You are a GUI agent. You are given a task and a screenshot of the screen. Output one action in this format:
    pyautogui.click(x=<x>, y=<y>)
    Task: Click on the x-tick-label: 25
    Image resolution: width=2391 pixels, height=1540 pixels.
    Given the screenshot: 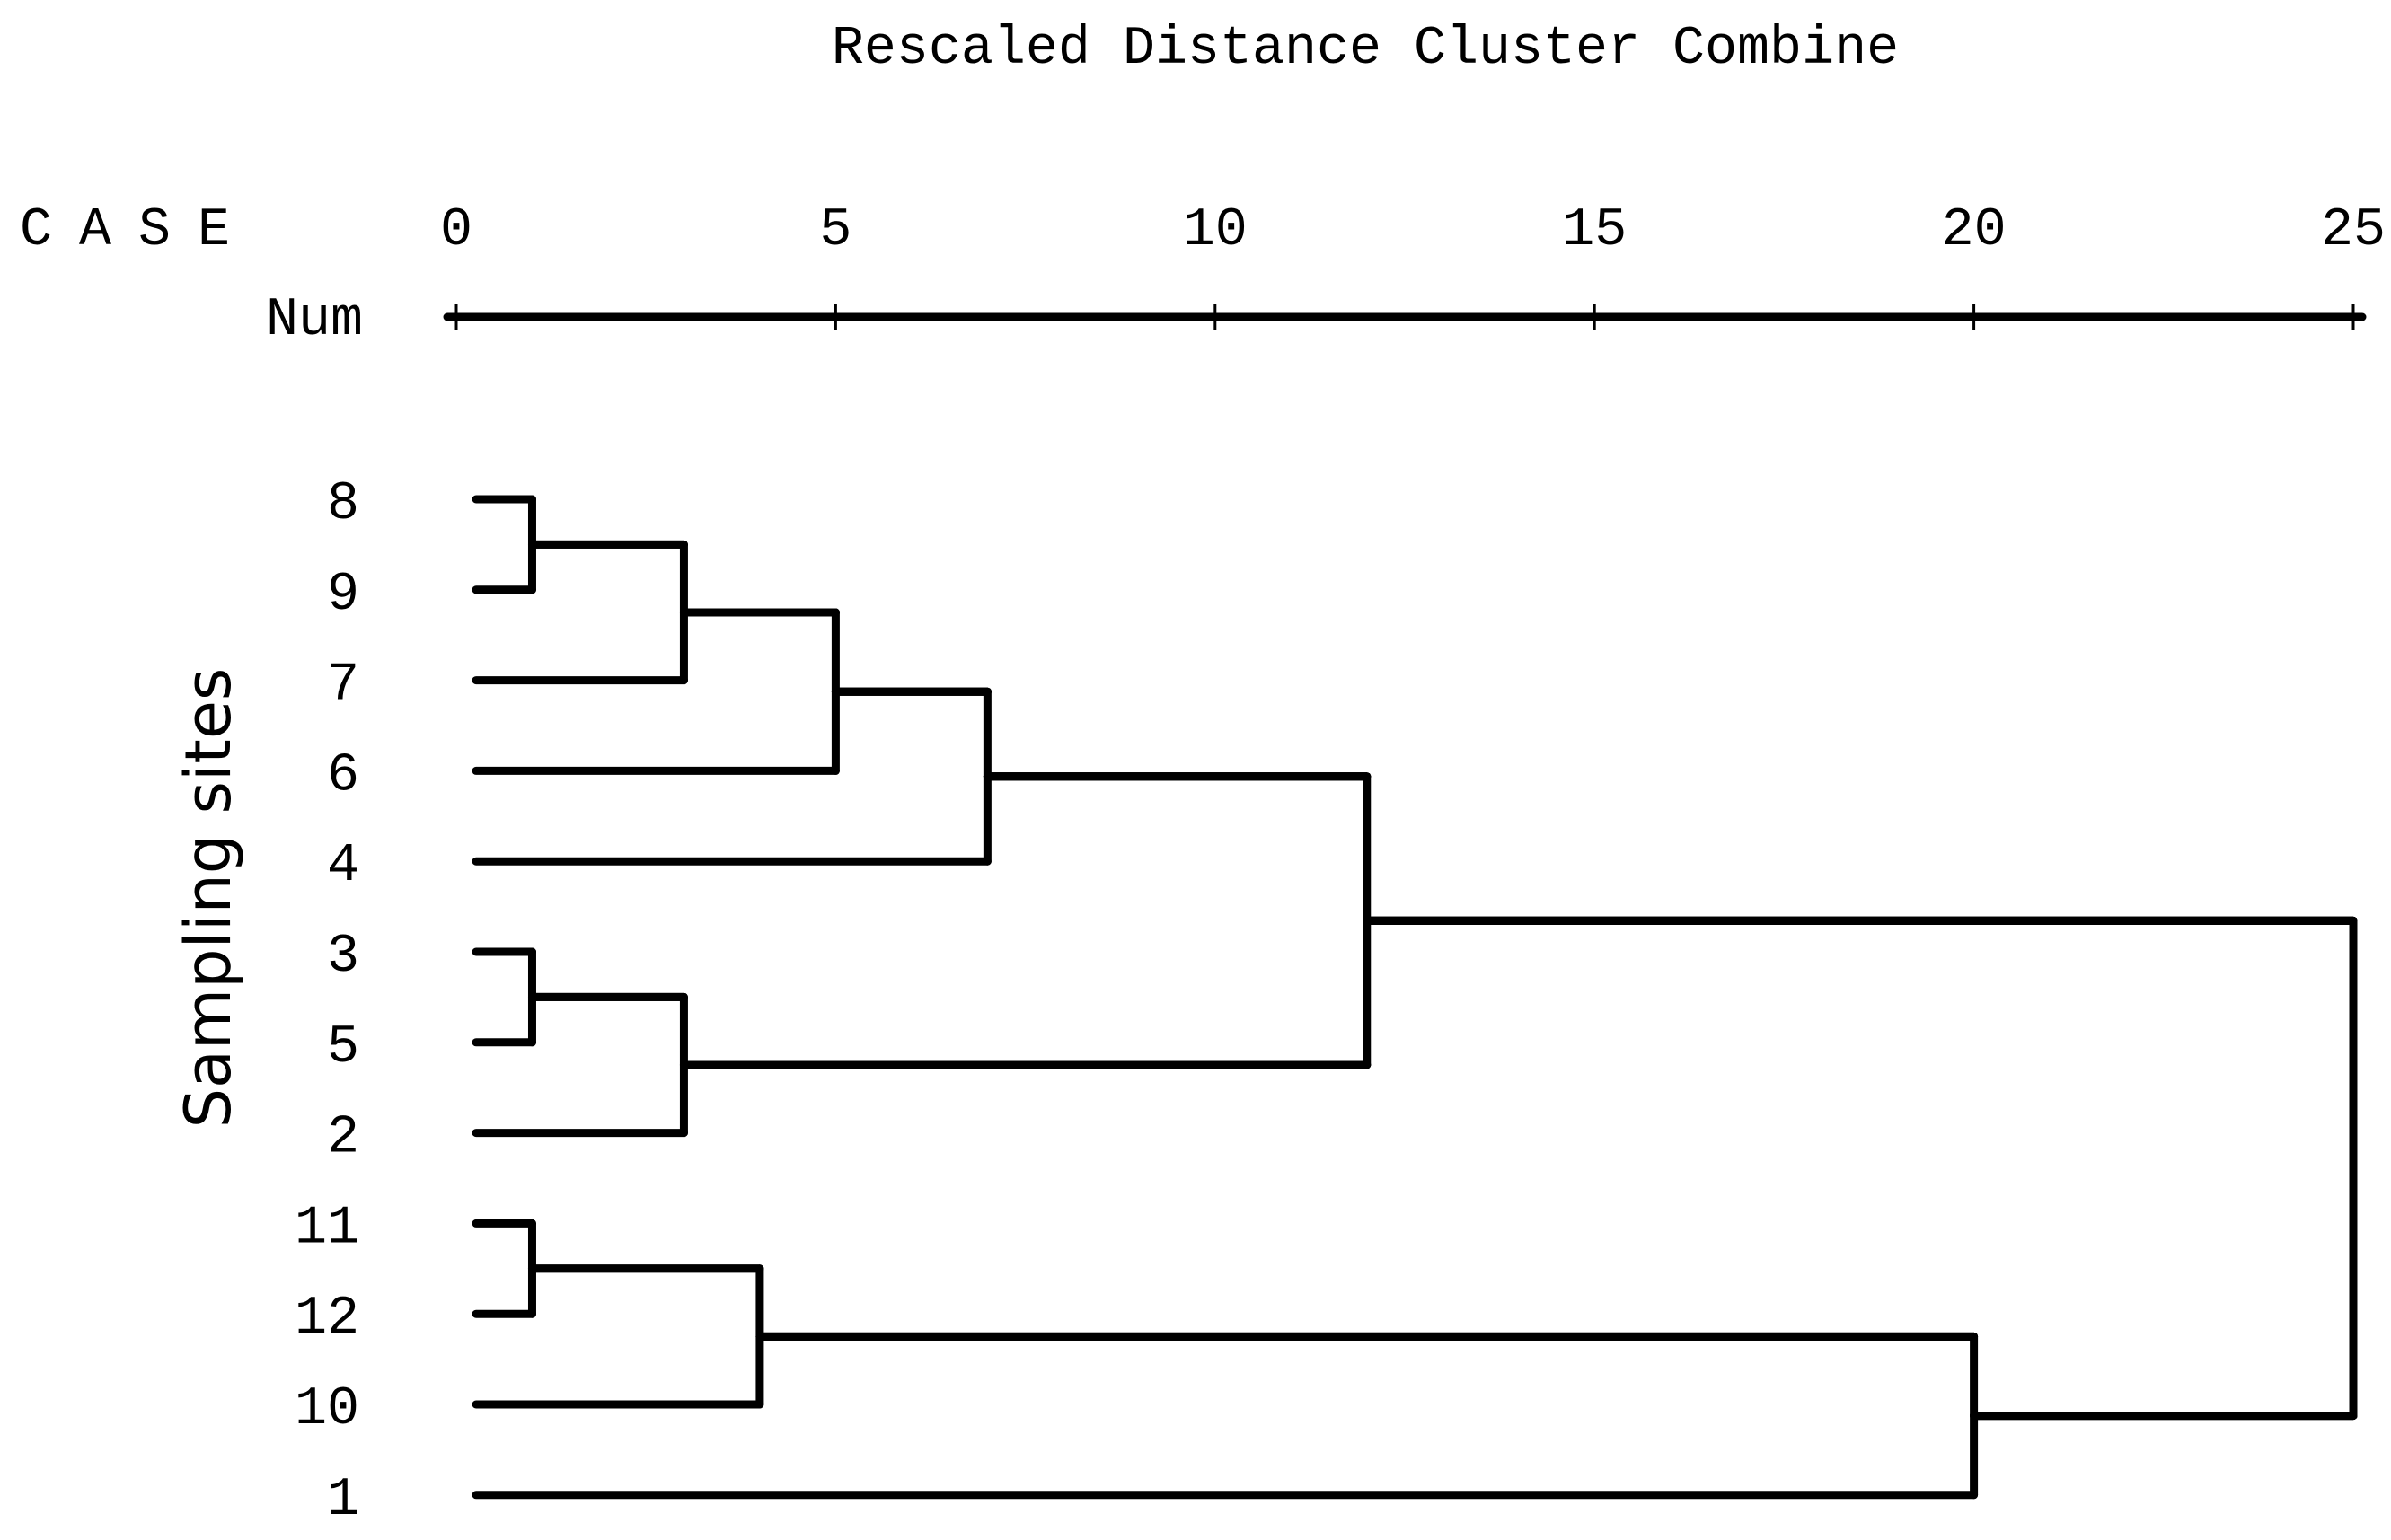 What is the action you would take?
    pyautogui.click(x=2353, y=230)
    